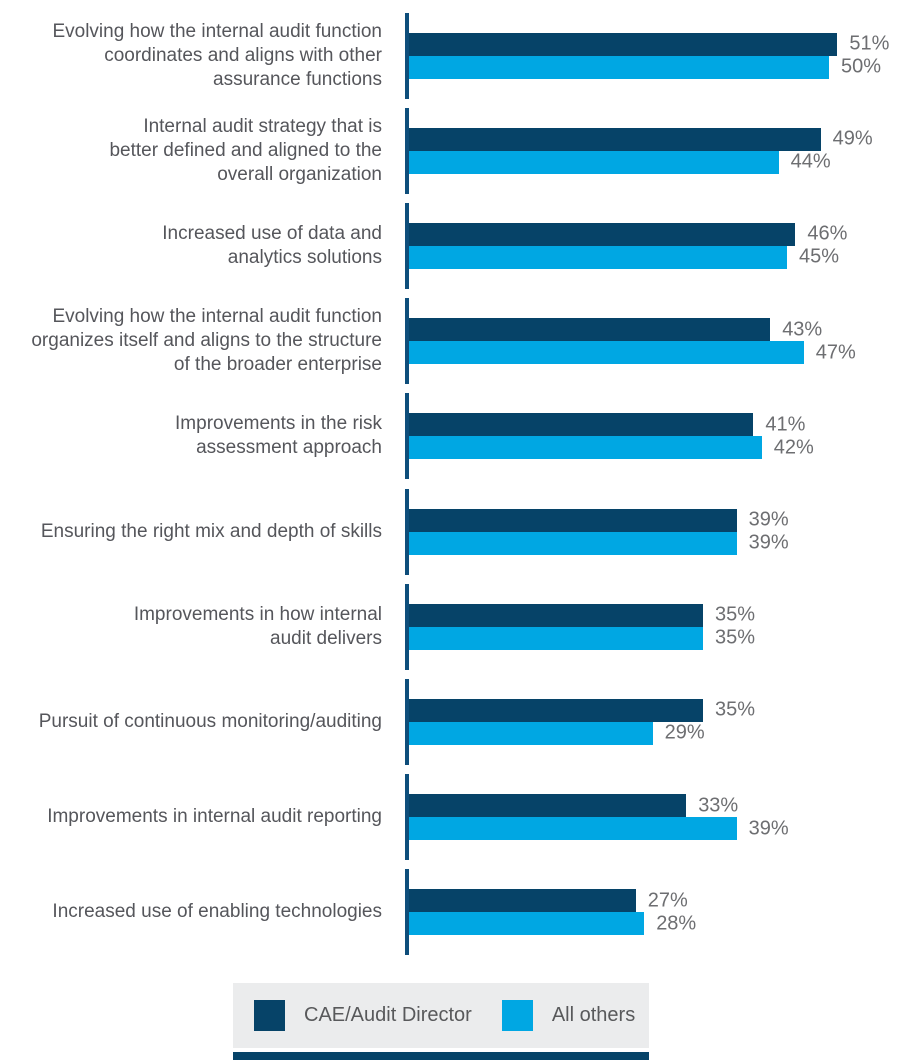 The width and height of the screenshot is (900, 1060). What do you see at coordinates (278, 424) in the screenshot?
I see `category-label-line: Improvements in the risk` at bounding box center [278, 424].